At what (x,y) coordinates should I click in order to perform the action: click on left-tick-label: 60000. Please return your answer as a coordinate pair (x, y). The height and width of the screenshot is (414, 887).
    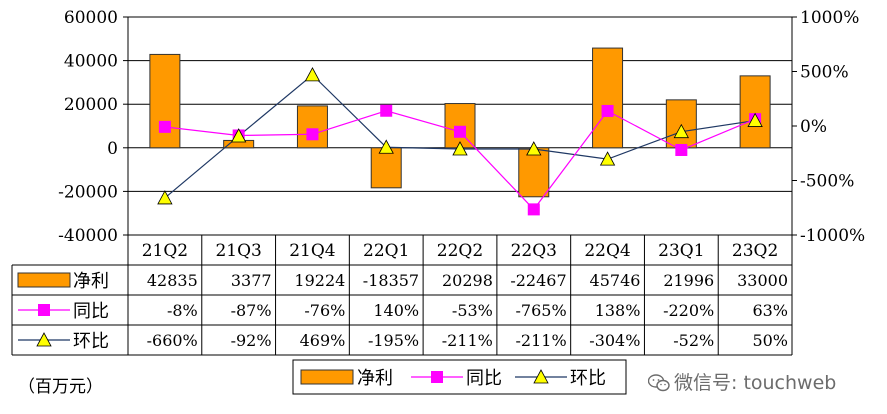
    Looking at the image, I should click on (91, 18).